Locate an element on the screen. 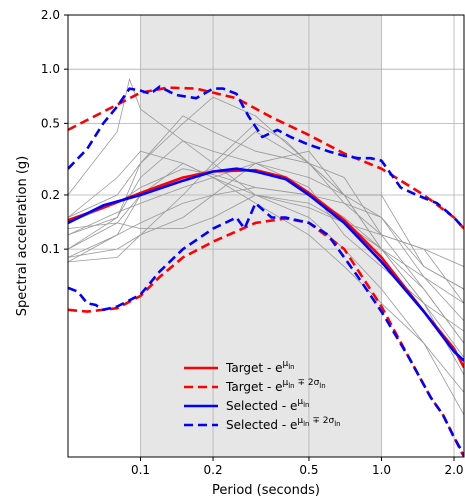 The image size is (465, 499). y-tick-label: 0.2 is located at coordinates (50, 195).